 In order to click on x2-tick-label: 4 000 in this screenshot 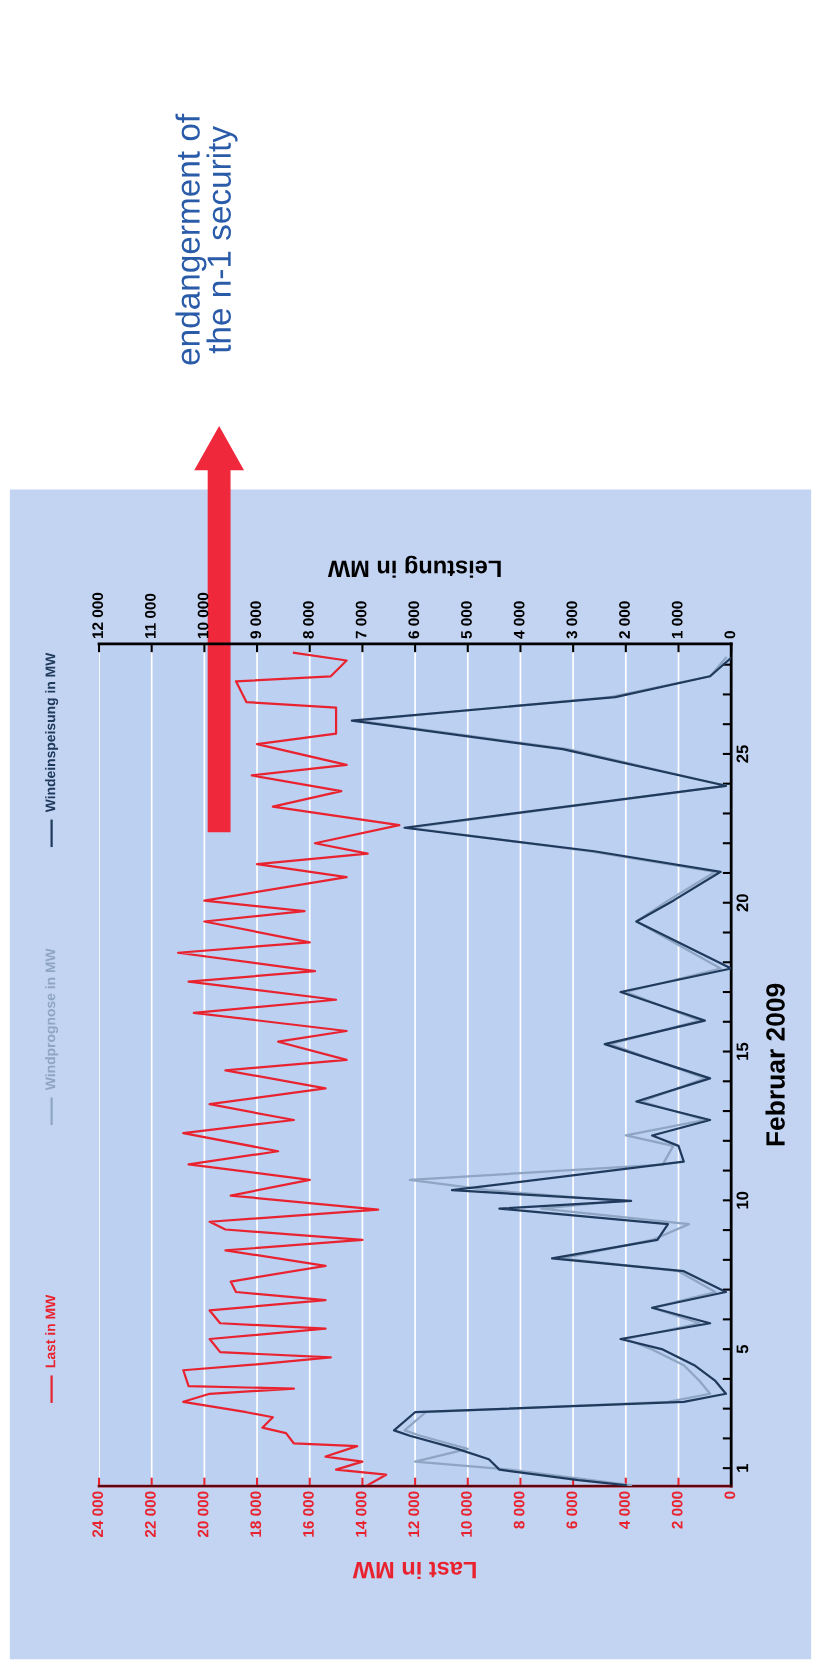, I will do `click(519, 620)`.